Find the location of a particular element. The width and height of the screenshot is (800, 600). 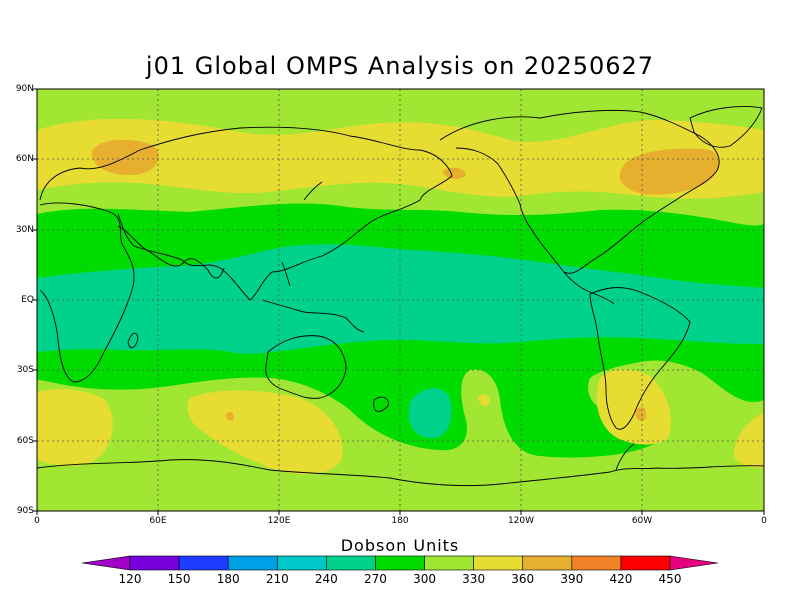

colorbar is located at coordinates (400, 563).